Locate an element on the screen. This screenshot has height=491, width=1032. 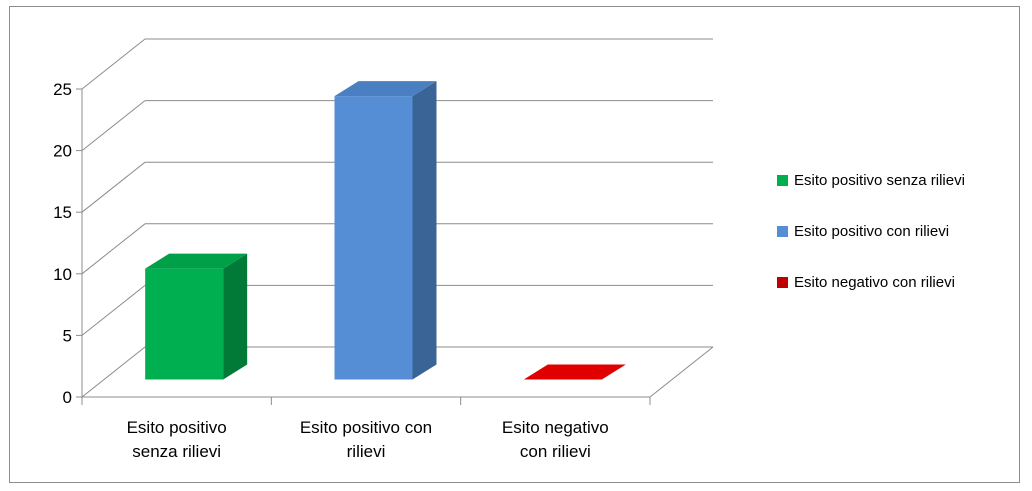
y-tick-label: 5 is located at coordinates (67, 335).